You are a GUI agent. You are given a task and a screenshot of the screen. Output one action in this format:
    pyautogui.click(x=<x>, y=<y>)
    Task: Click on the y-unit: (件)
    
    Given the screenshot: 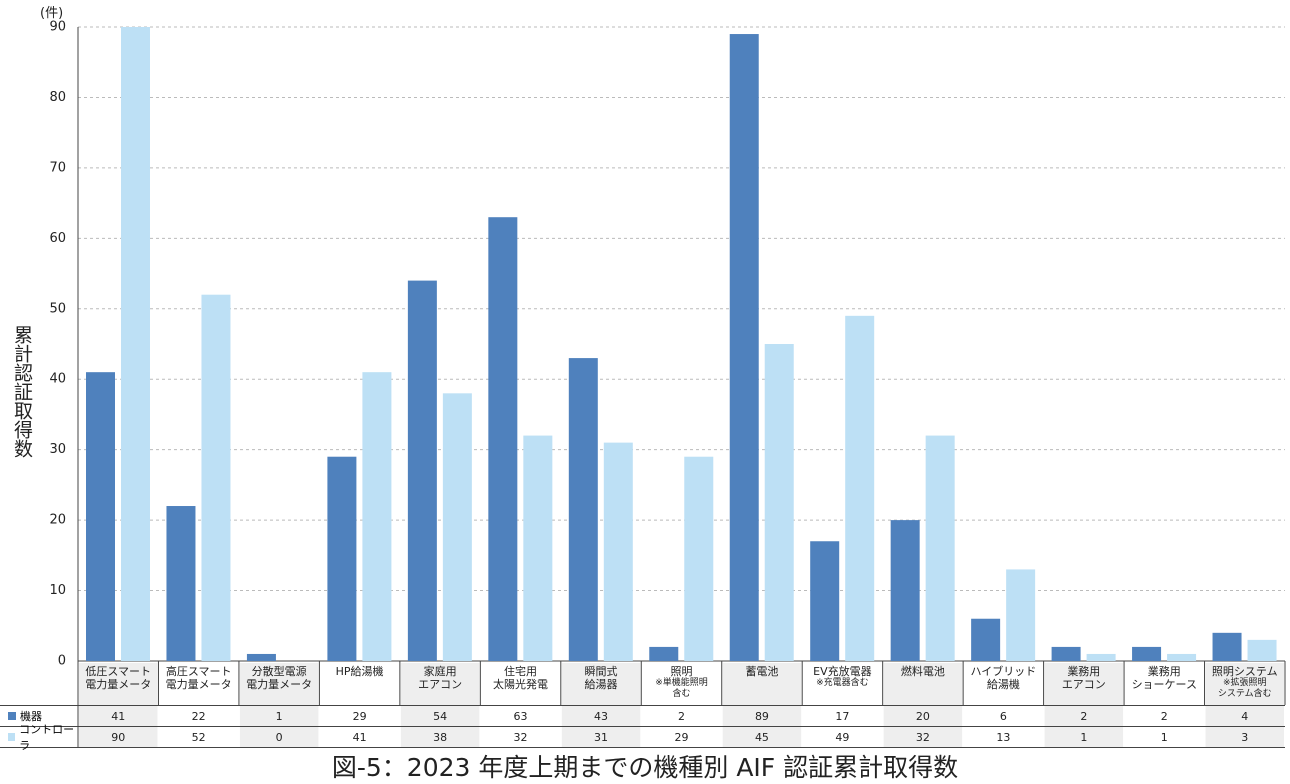 What is the action you would take?
    pyautogui.click(x=52, y=13)
    